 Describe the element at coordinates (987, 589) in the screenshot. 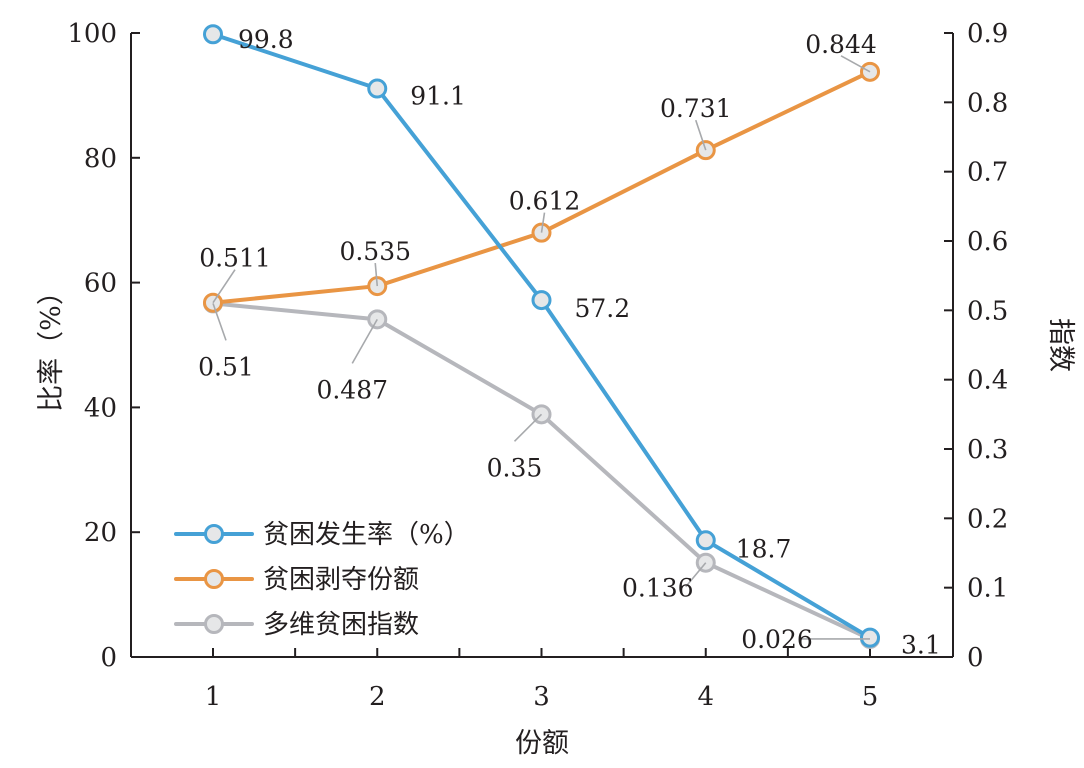

I see `y-right-tick-label: 0.1` at that location.